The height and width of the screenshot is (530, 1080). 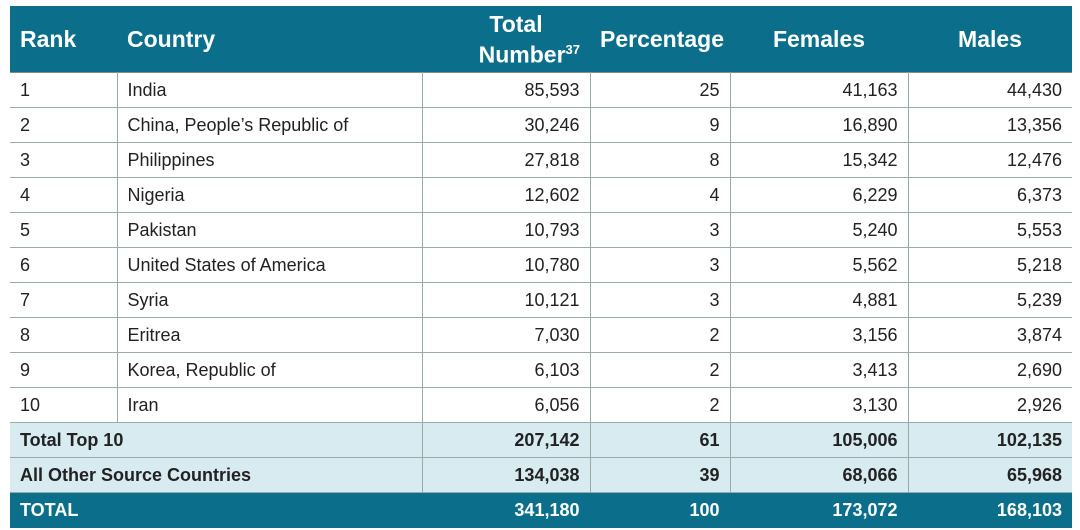 I want to click on header-females: Females, so click(x=819, y=39).